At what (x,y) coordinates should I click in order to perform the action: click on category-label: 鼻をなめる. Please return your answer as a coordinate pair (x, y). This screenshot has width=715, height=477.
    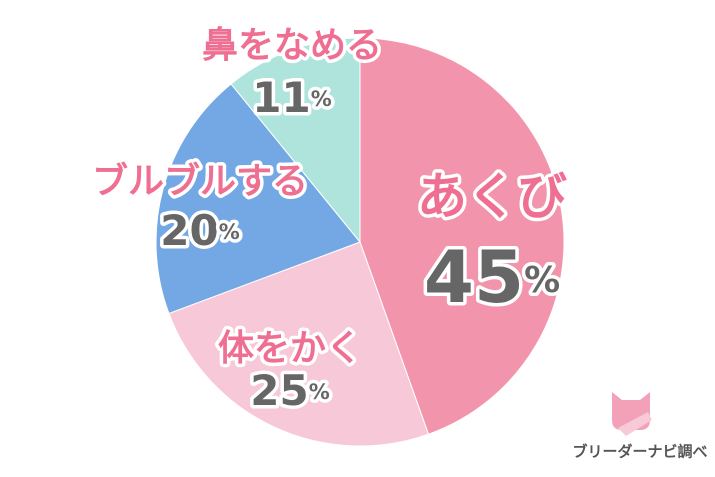
    Looking at the image, I should click on (292, 45).